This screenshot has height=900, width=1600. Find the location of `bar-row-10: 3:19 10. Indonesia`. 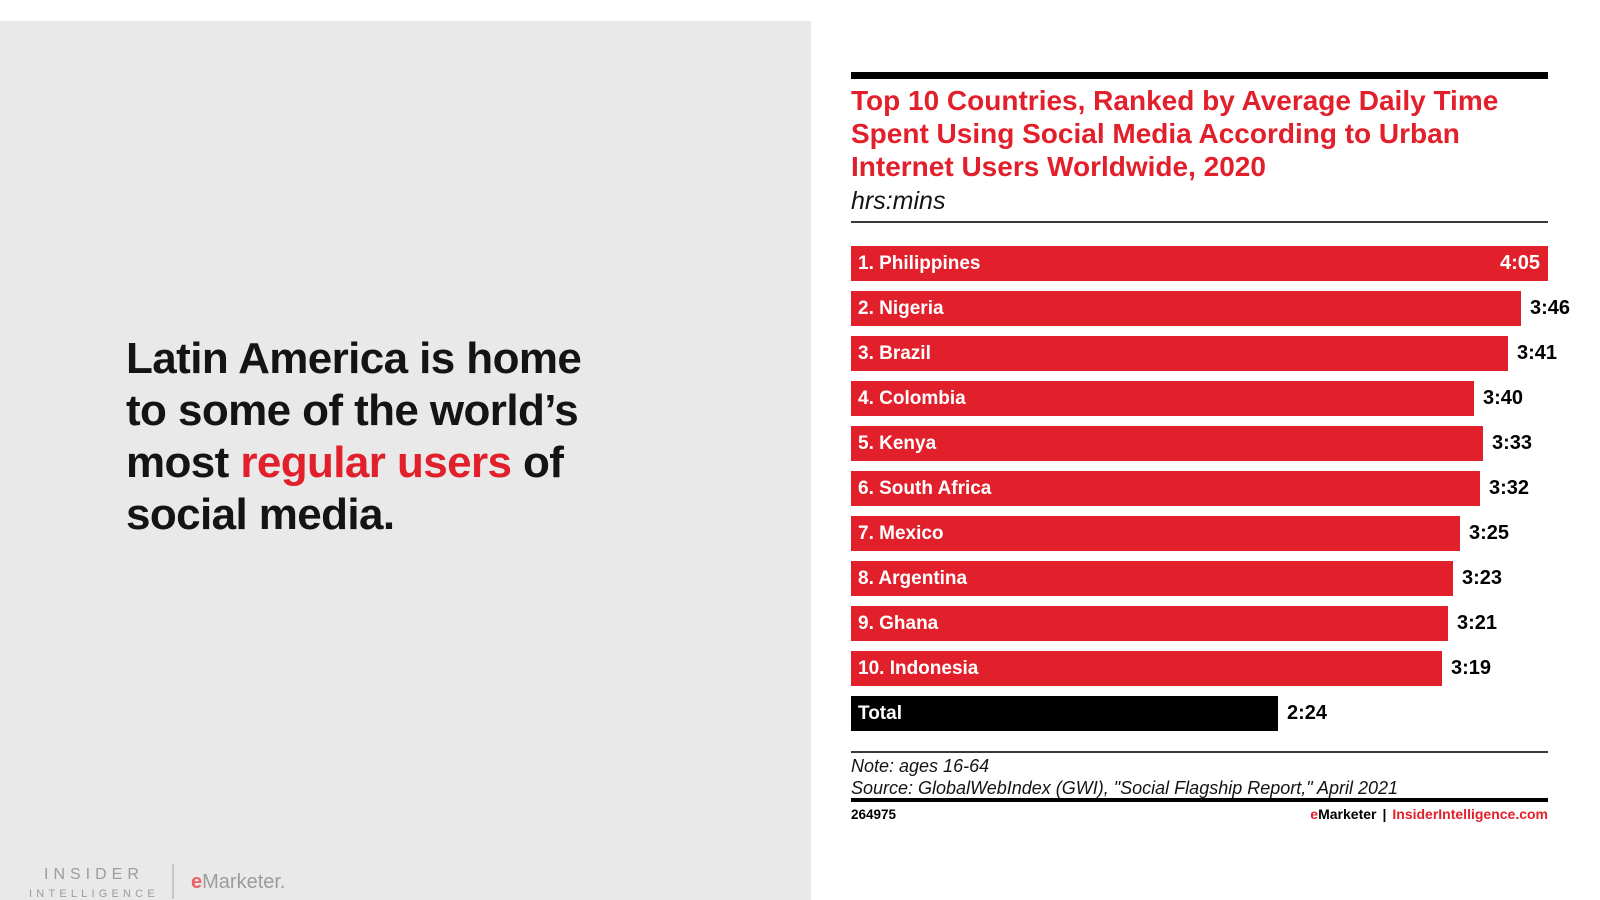

bar-row-10: 3:19 10. Indonesia is located at coordinates (1225, 668).